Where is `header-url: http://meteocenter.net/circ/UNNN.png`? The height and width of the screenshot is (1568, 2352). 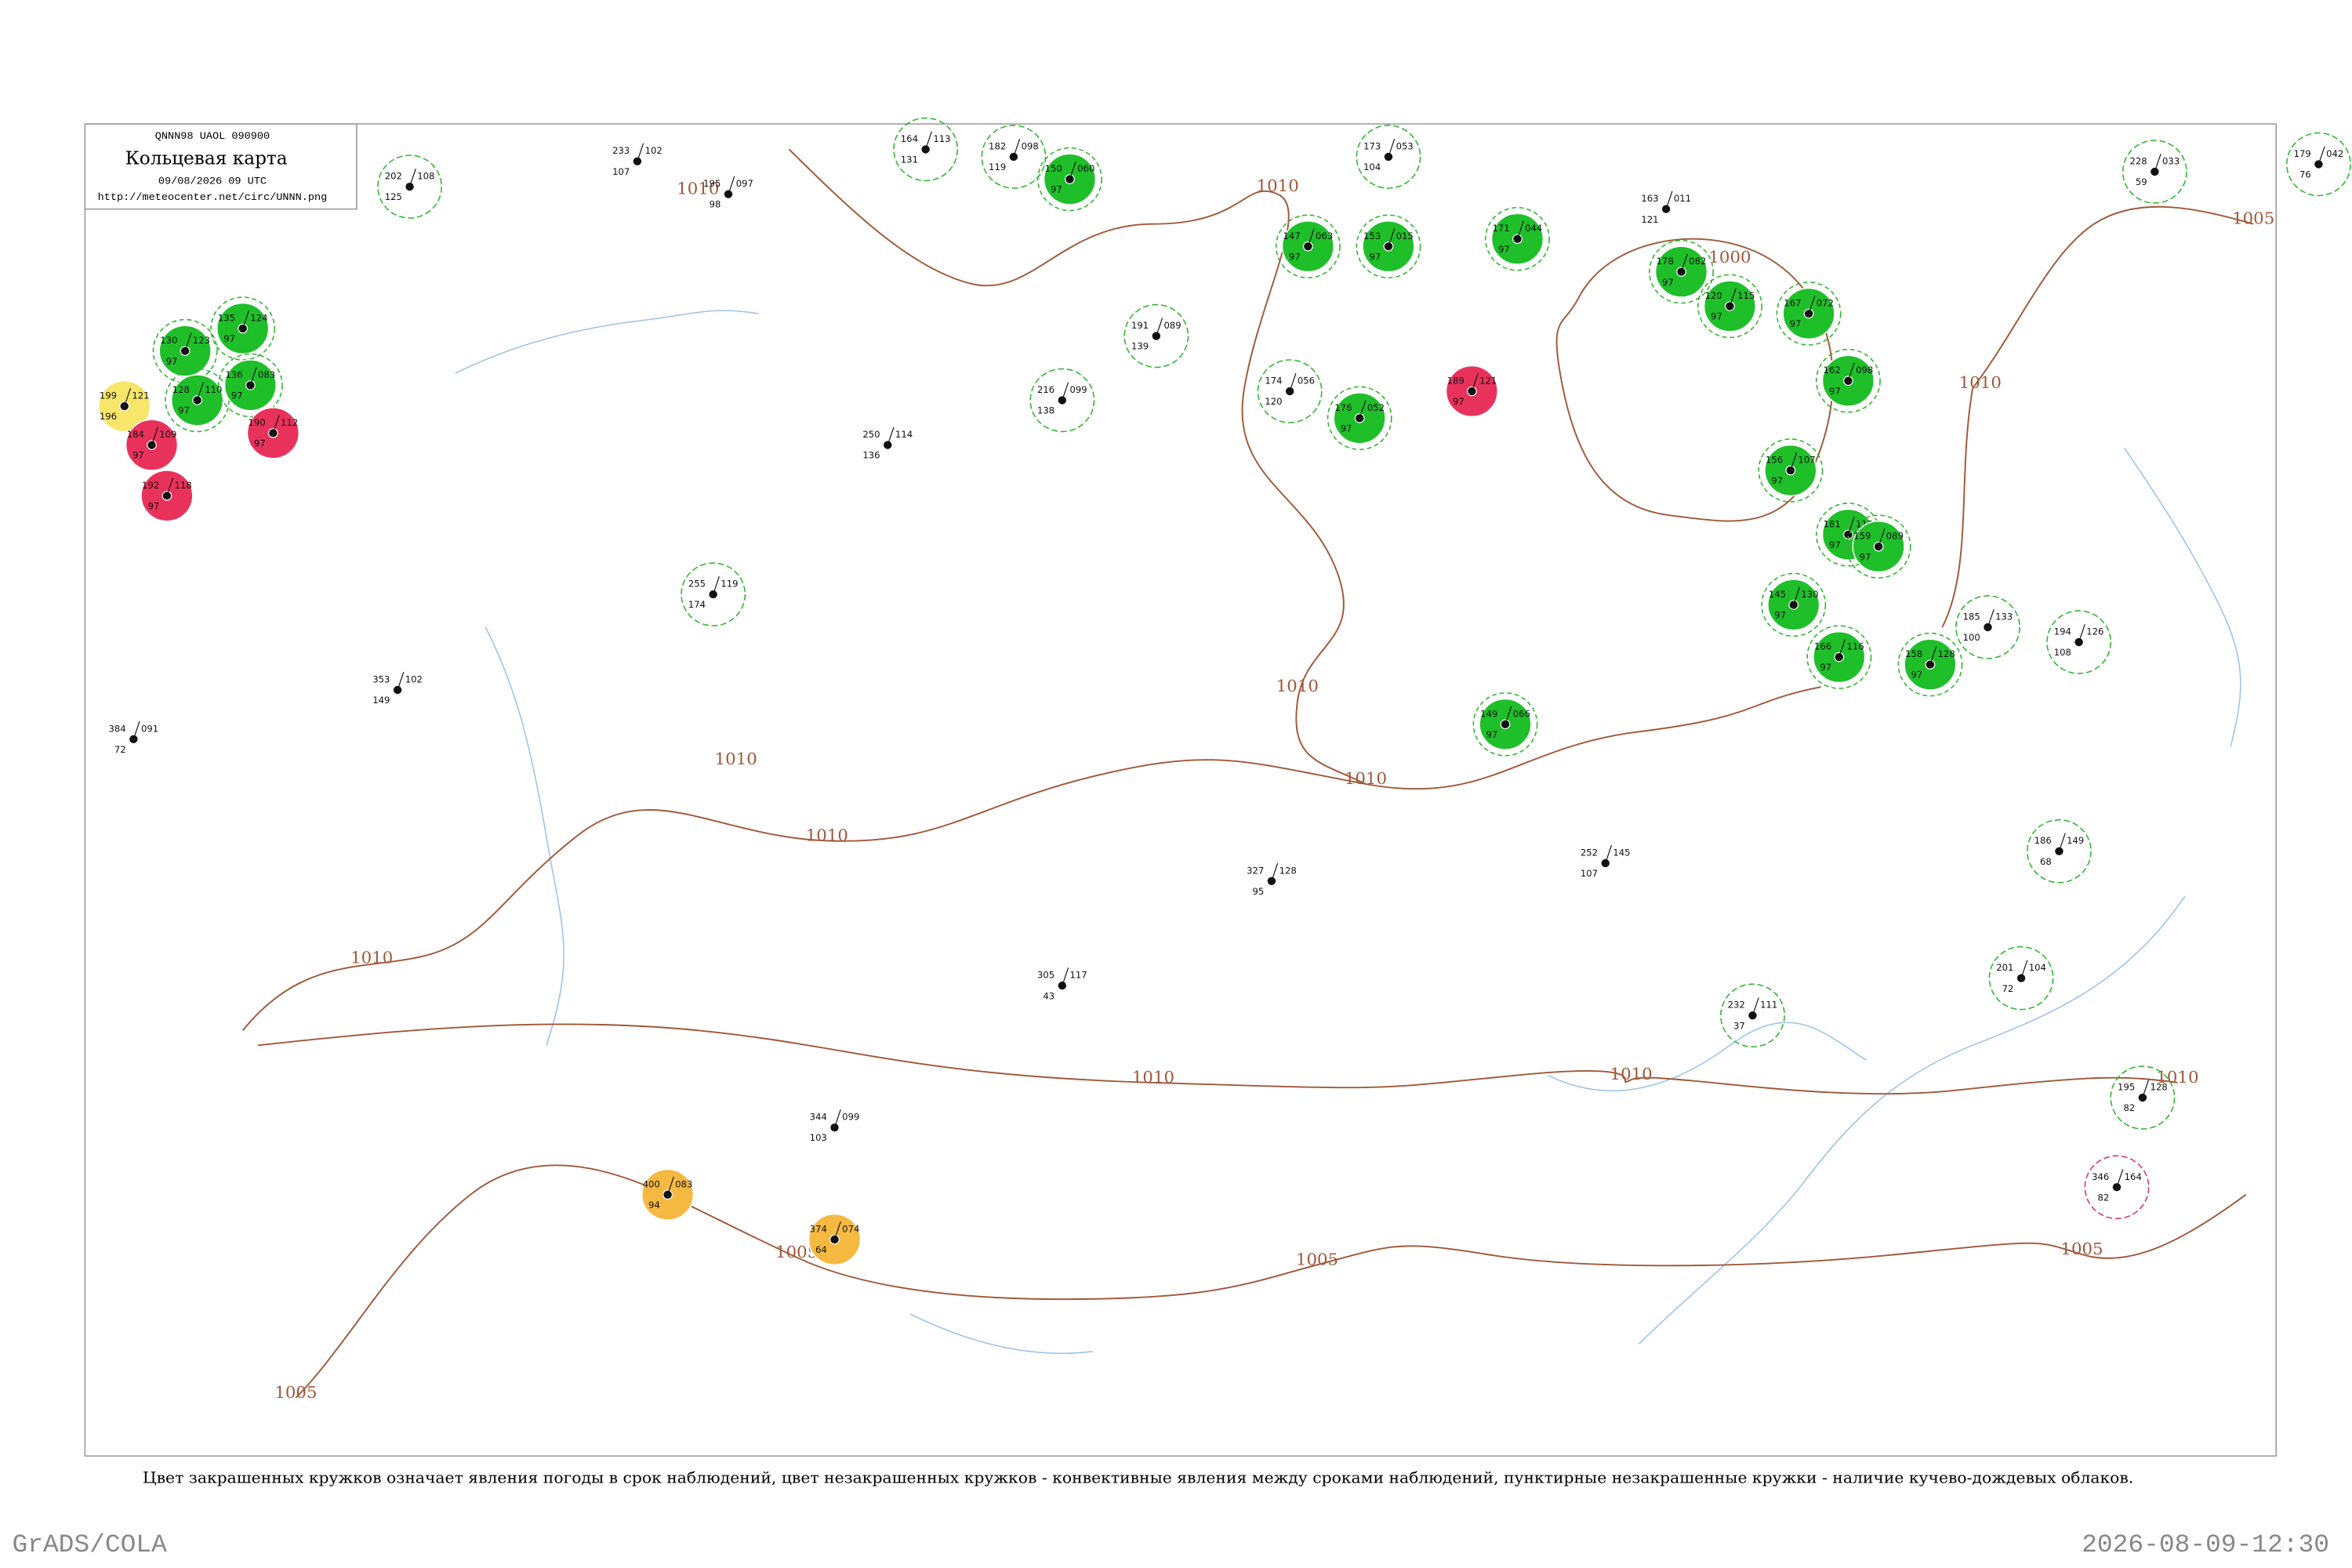 header-url: http://meteocenter.net/circ/UNNN.png is located at coordinates (213, 198).